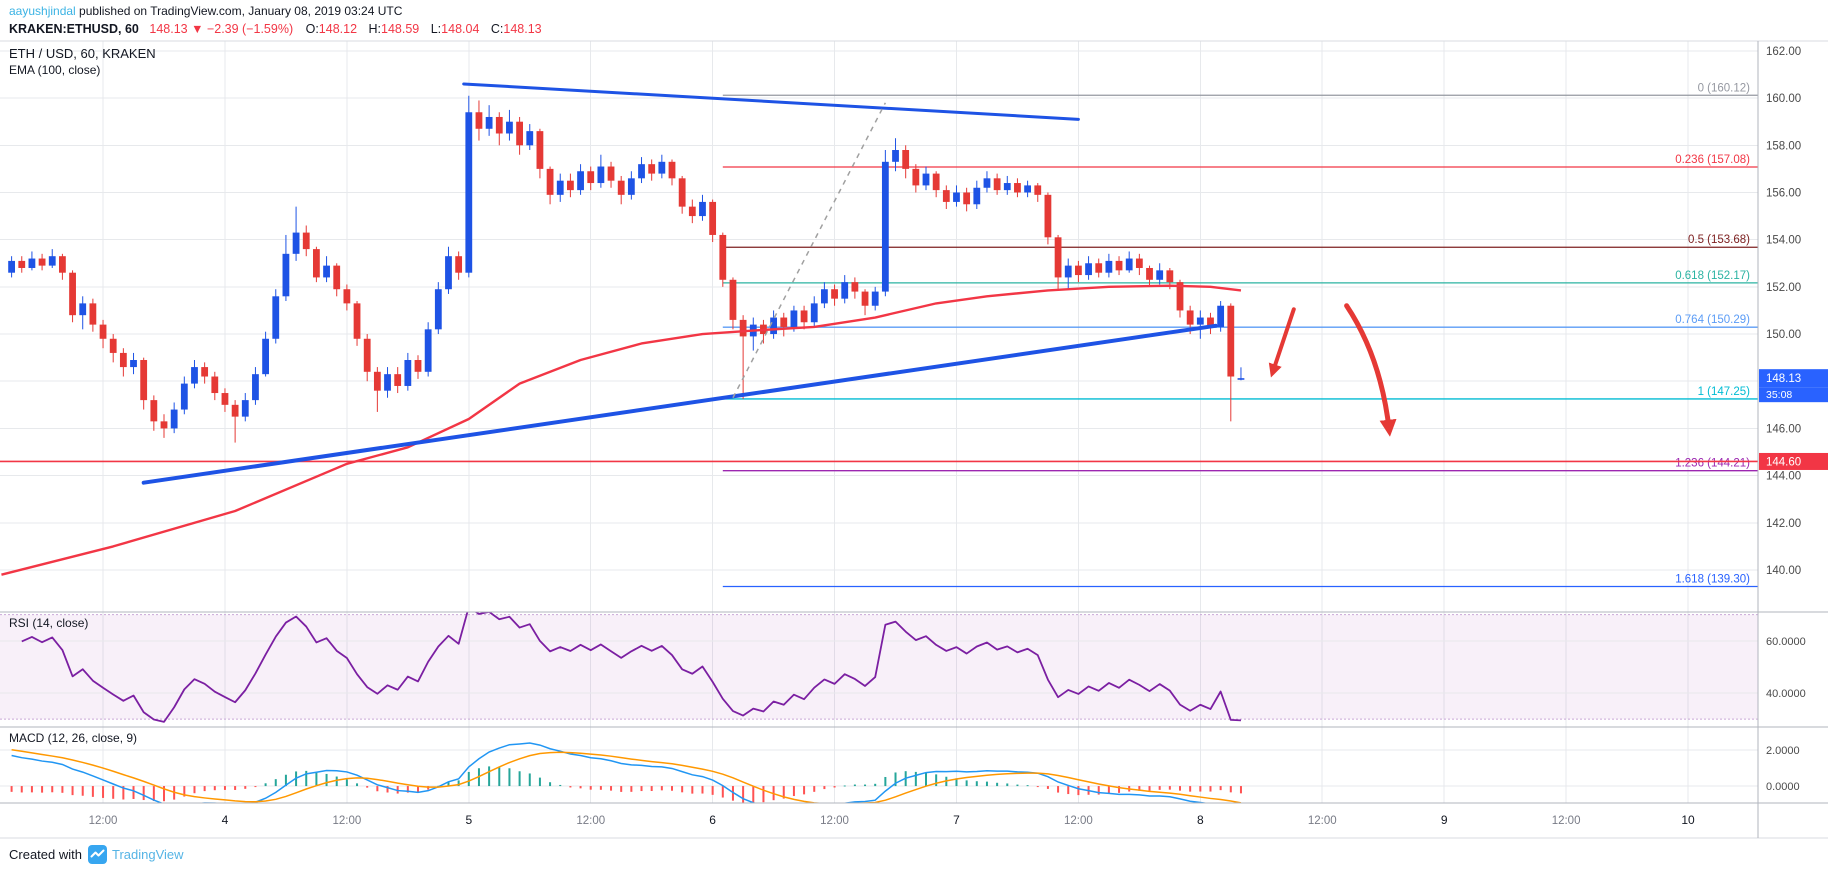 The image size is (1828, 869). Describe the element at coordinates (82, 53) in the screenshot. I see `main-pane-legend: ETH / USD, 60, KRAKEN` at that location.